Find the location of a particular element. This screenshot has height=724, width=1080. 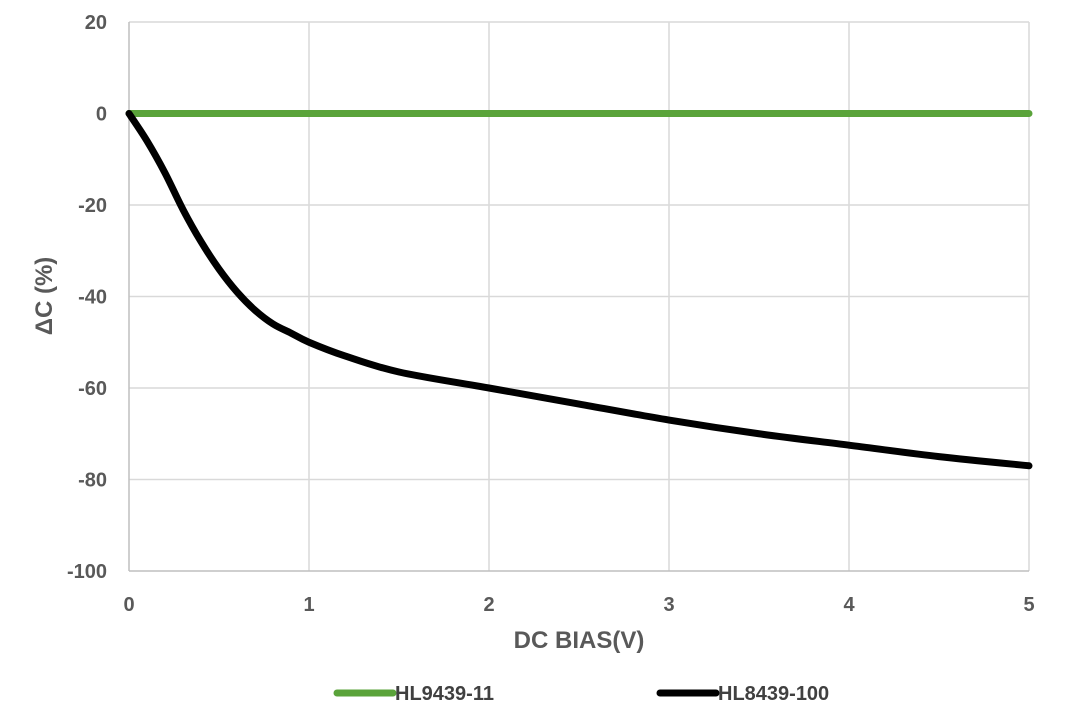

y-tick-label: -20 is located at coordinates (92, 206).